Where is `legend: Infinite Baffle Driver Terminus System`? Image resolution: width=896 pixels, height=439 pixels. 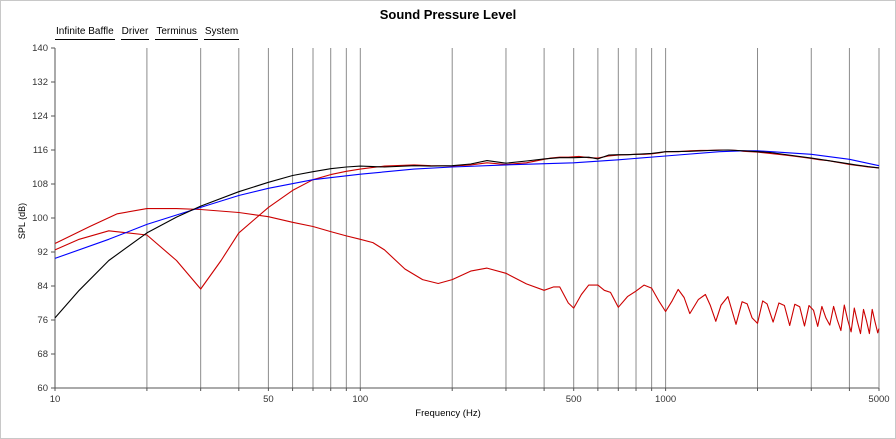
legend: Infinite Baffle Driver Terminus System is located at coordinates (147, 32).